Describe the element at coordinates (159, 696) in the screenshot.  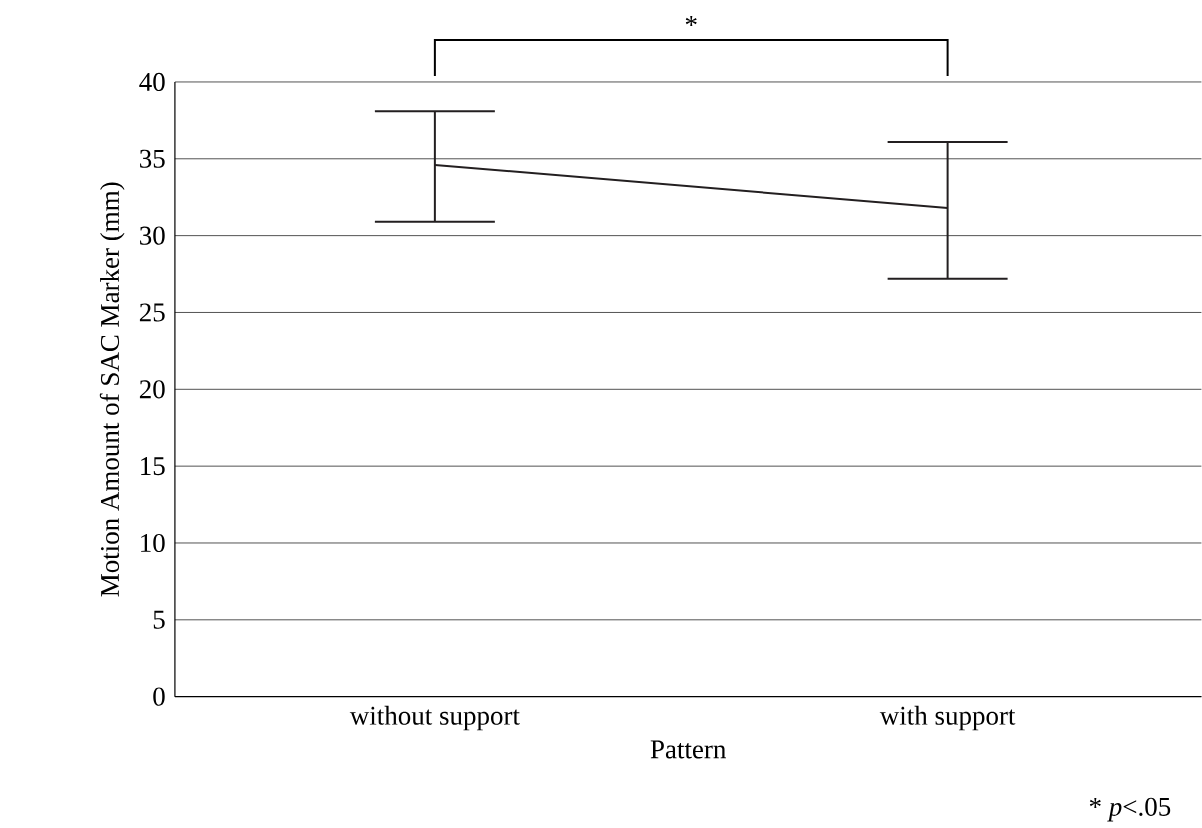
I see `y-tick-label: 0` at that location.